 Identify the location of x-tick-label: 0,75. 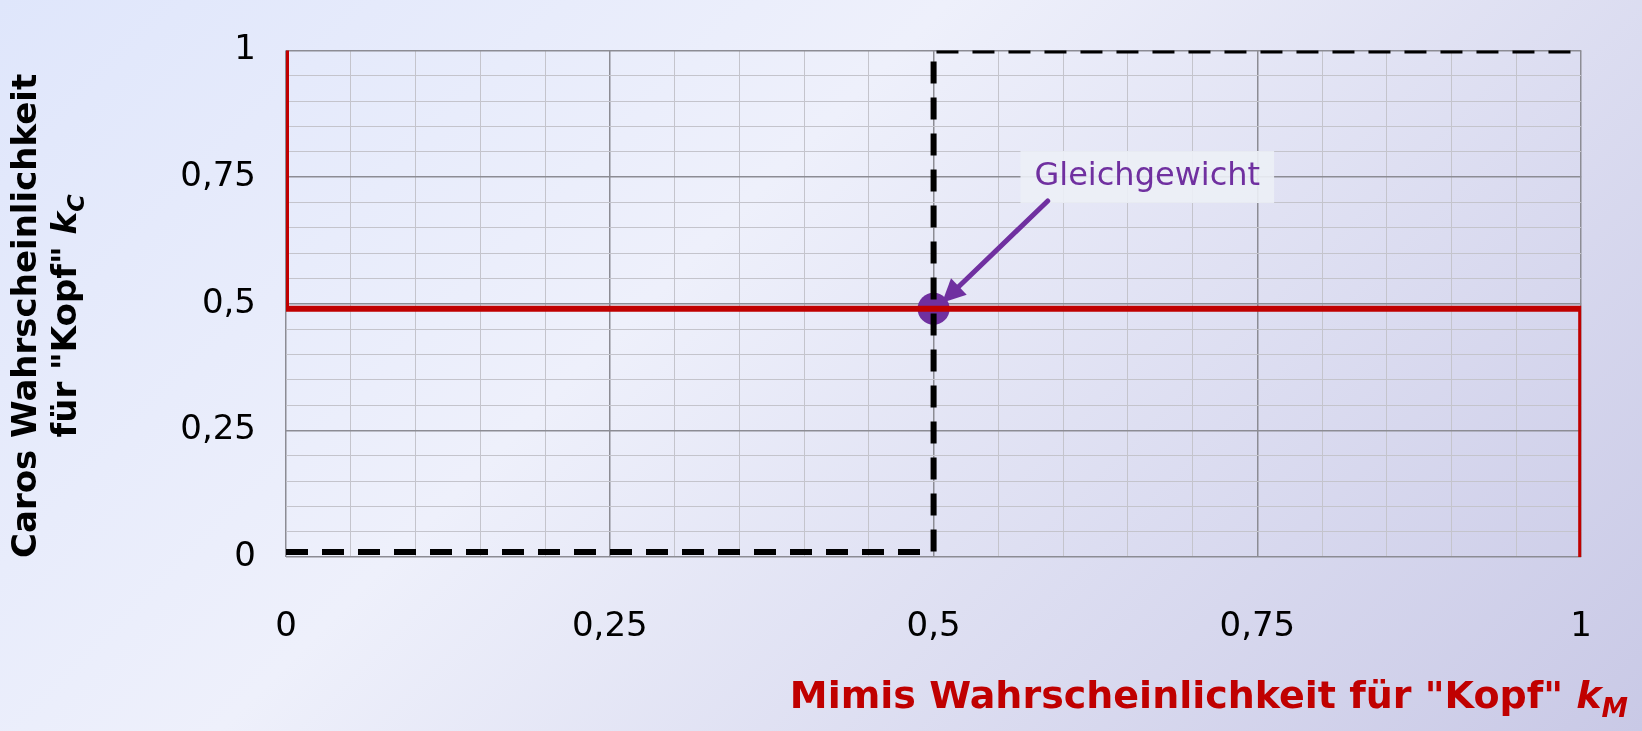
(1257, 624).